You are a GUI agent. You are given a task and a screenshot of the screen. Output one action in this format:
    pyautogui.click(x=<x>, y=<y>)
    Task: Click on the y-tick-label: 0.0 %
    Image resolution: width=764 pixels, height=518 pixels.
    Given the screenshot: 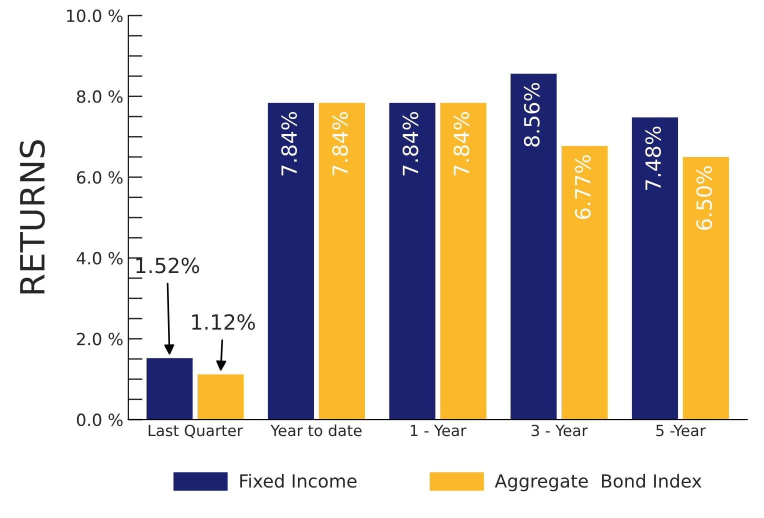 What is the action you would take?
    pyautogui.click(x=99, y=420)
    